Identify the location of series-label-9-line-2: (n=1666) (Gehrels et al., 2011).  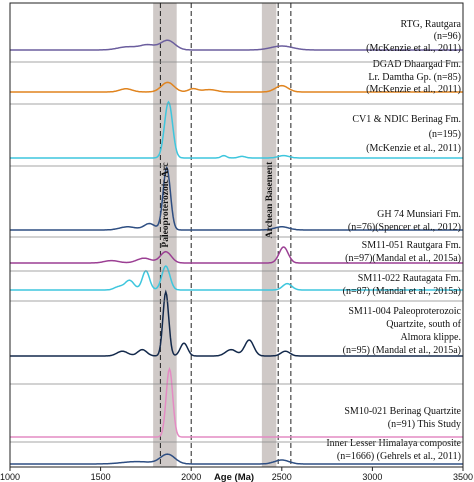
(399, 456).